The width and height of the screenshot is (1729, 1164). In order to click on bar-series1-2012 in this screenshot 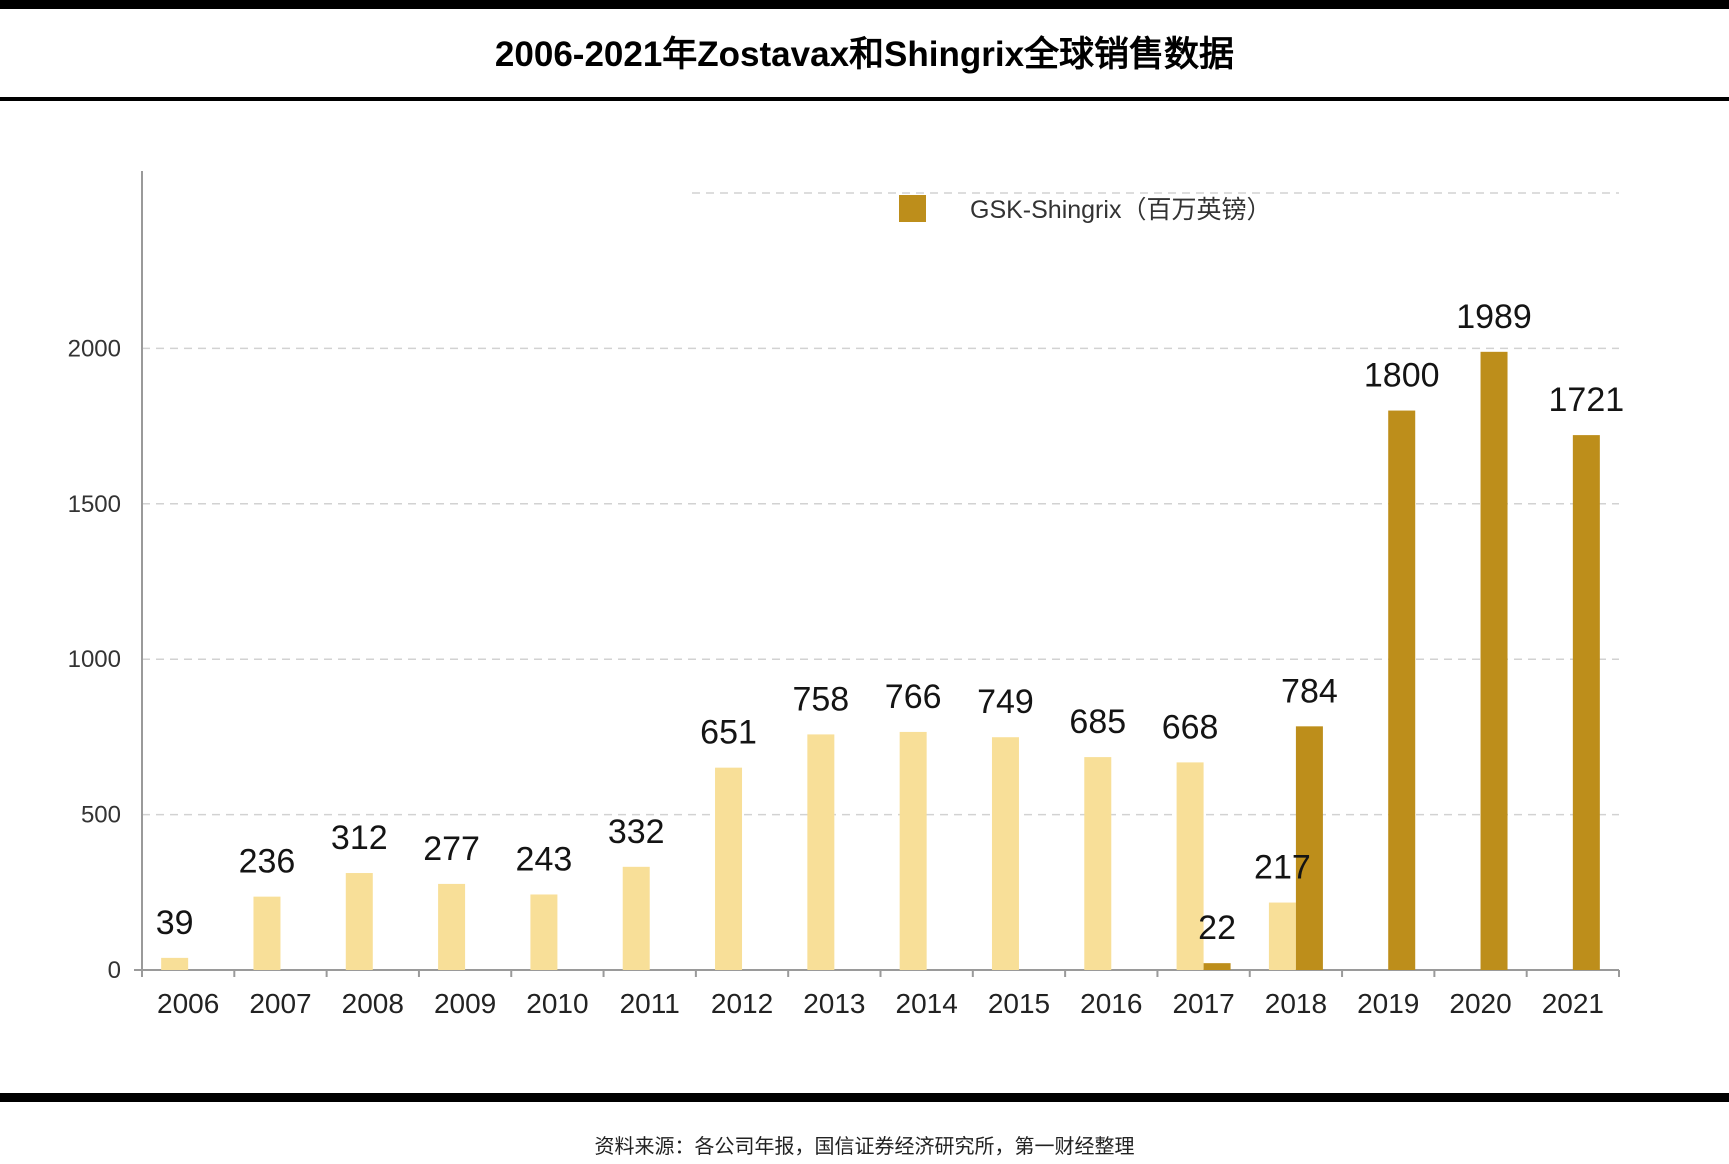, I will do `click(729, 868)`.